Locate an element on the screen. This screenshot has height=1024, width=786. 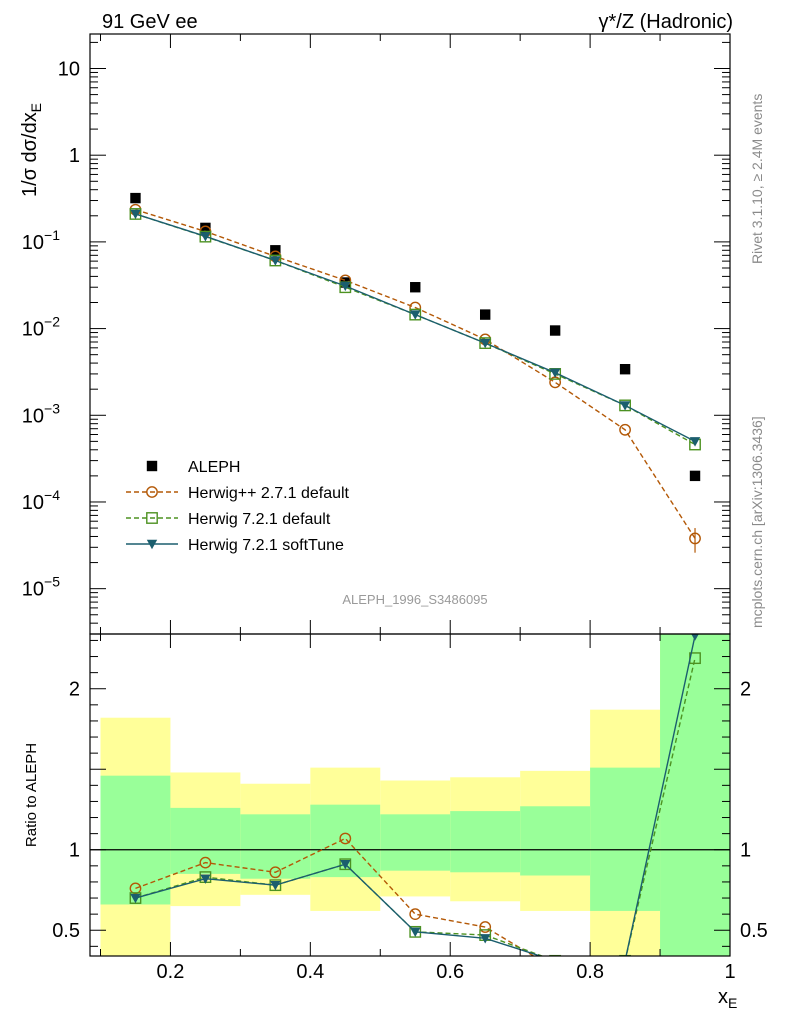
x-tick-label-0: 0.2 is located at coordinates (171, 972).